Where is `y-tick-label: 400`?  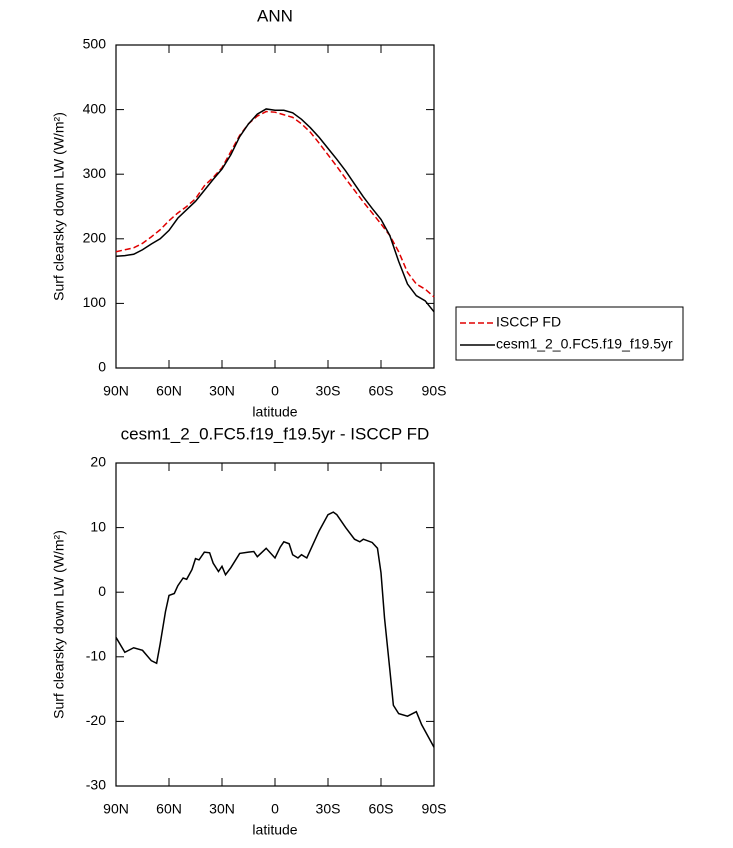 y-tick-label: 400 is located at coordinates (95, 108).